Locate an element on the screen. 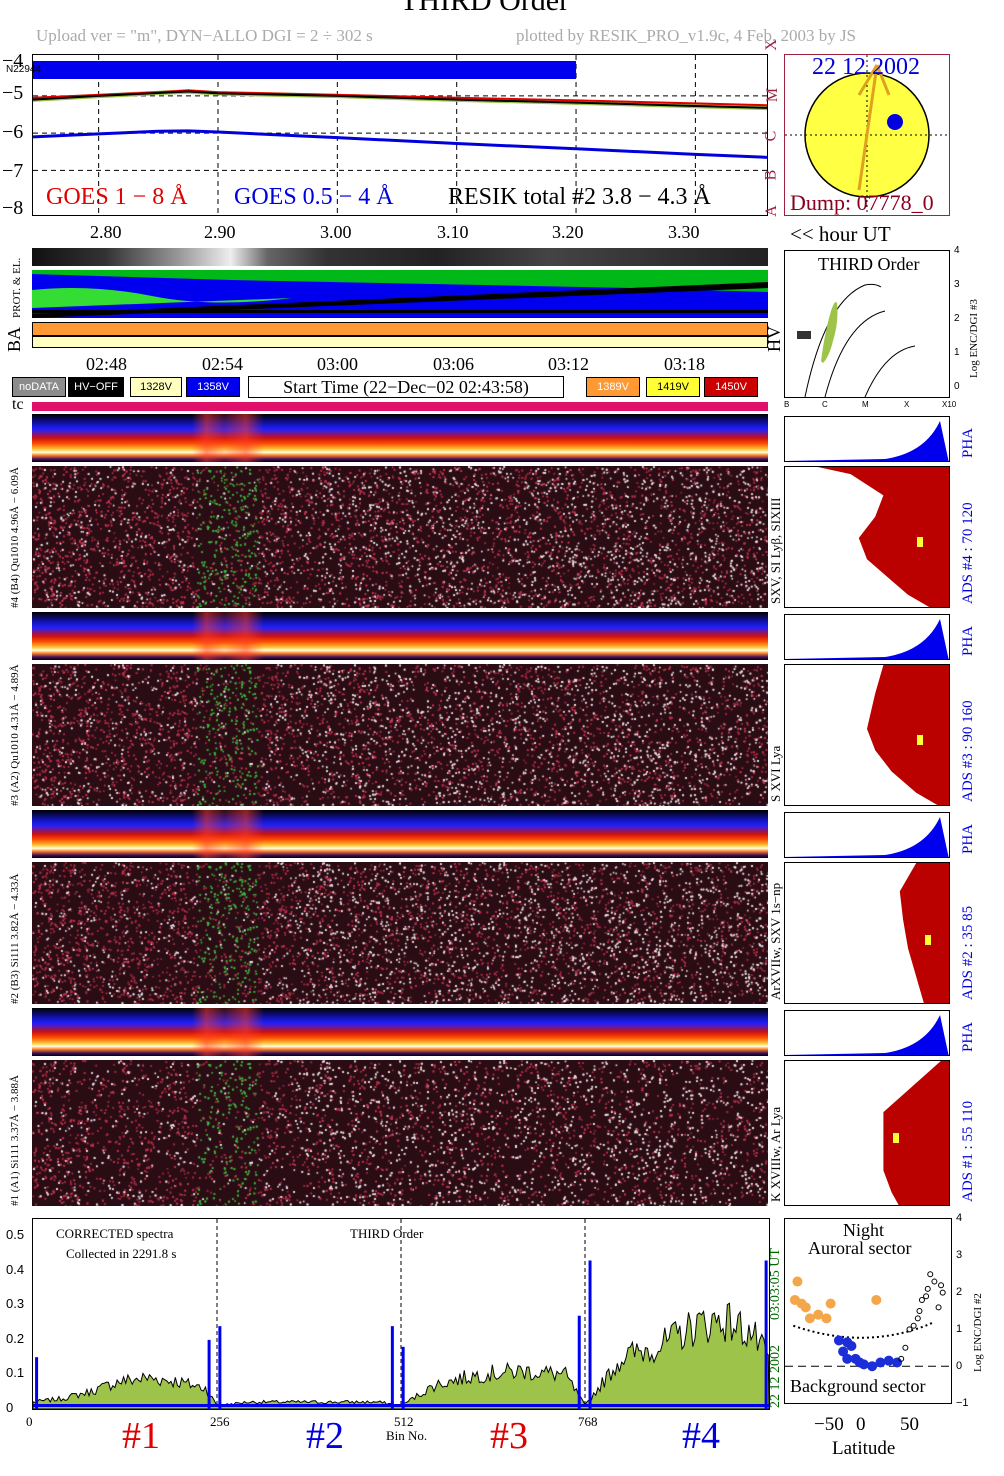 The width and height of the screenshot is (1004, 1476). spectrum-ytick: 0.2 is located at coordinates (15, 1338).